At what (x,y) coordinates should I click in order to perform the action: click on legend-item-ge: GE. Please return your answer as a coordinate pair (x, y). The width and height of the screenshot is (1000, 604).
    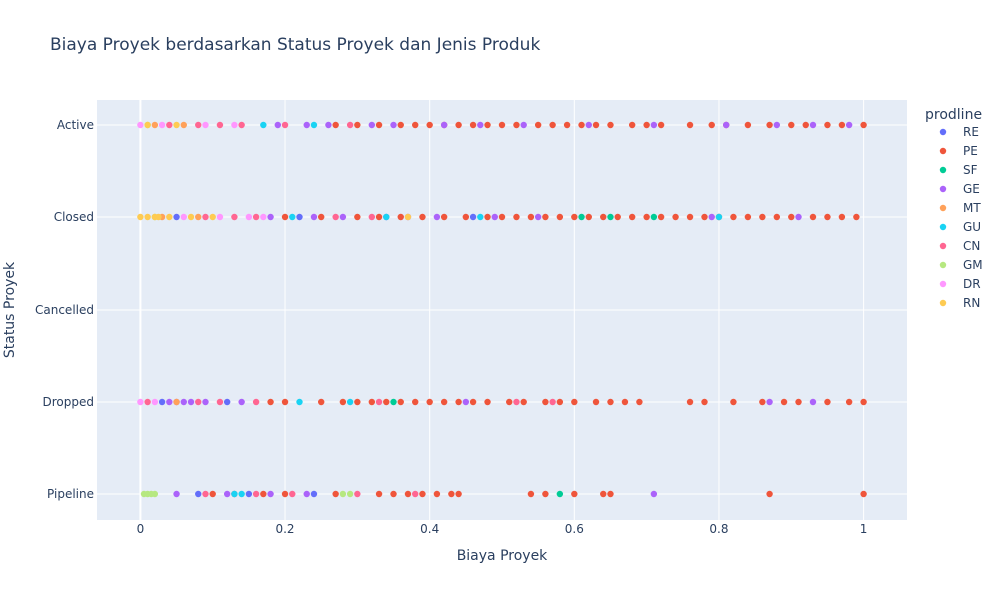
    Looking at the image, I should click on (959, 189).